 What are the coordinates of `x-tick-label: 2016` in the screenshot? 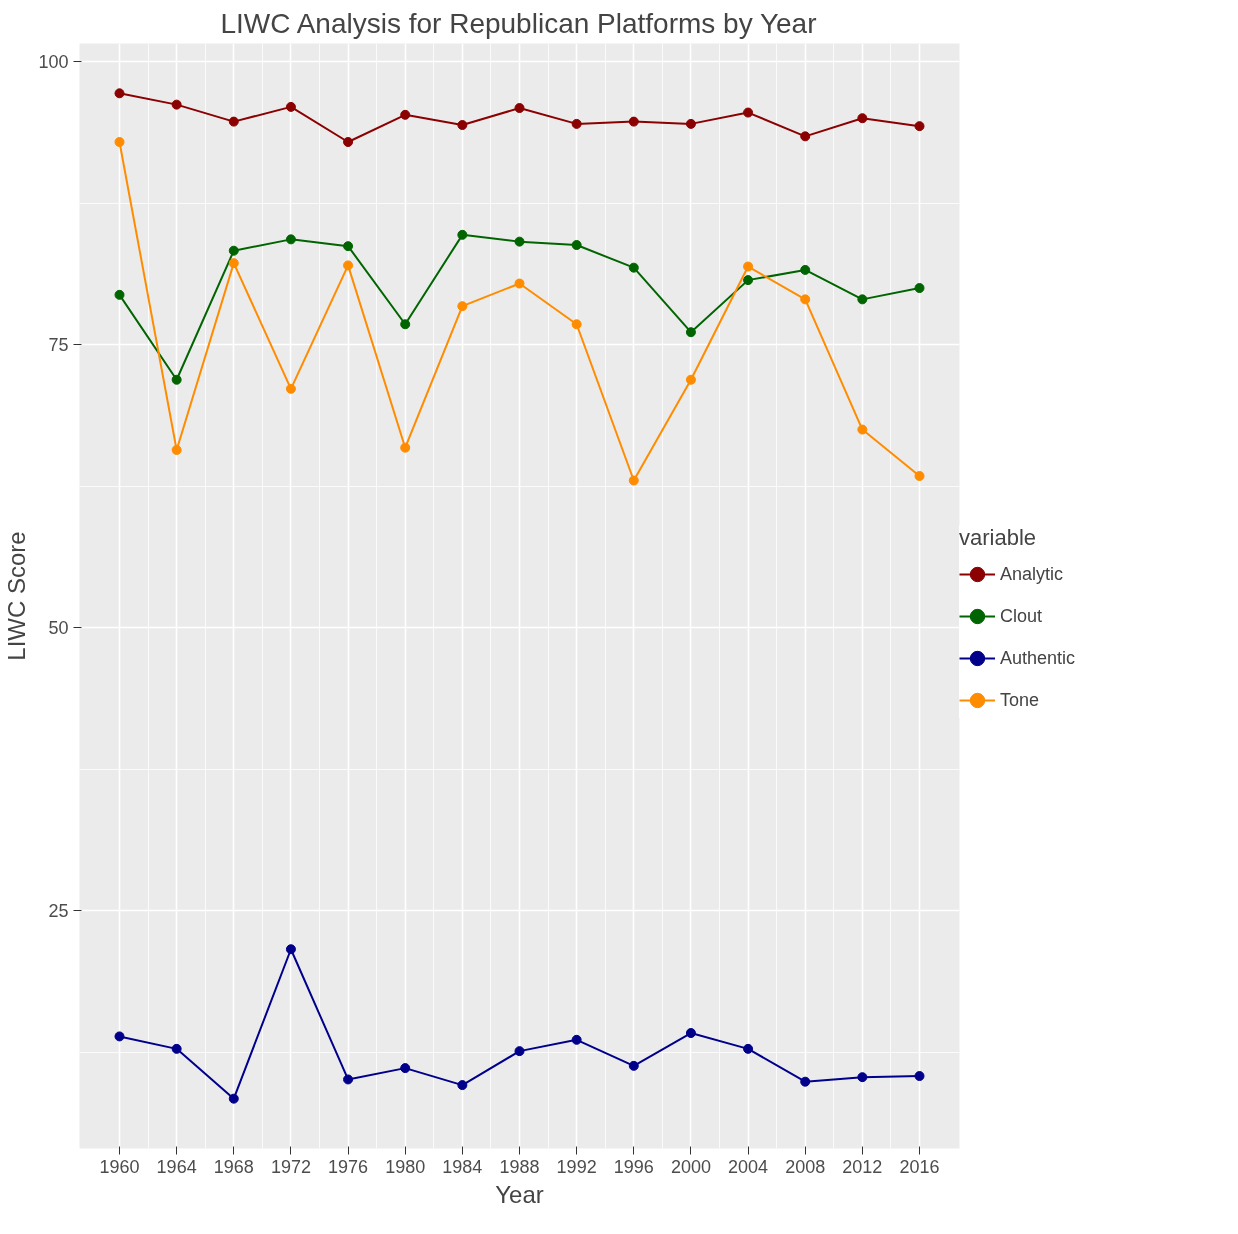 It's located at (919, 1166).